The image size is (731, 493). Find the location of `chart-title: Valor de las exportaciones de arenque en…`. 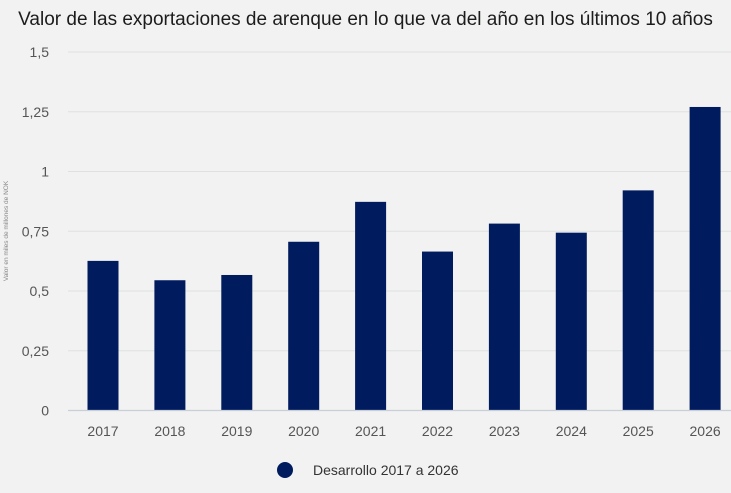

chart-title: Valor de las exportaciones de arenque en… is located at coordinates (365, 19).